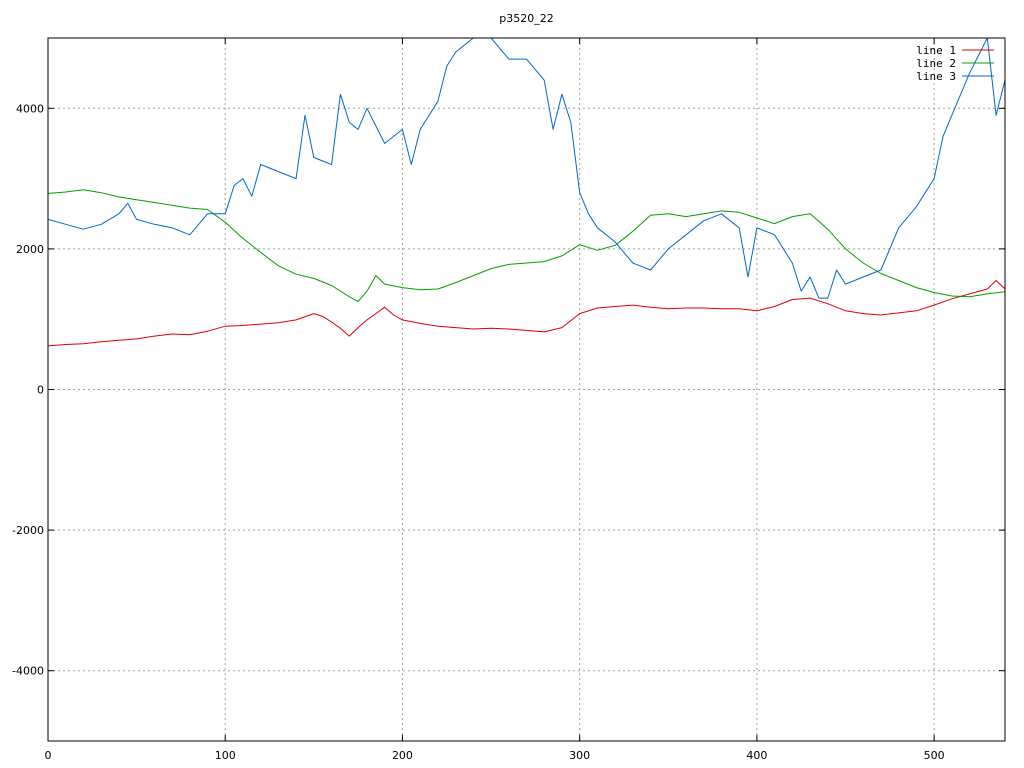 This screenshot has height=768, width=1024. I want to click on y-tick-label: 4000, so click(30, 108).